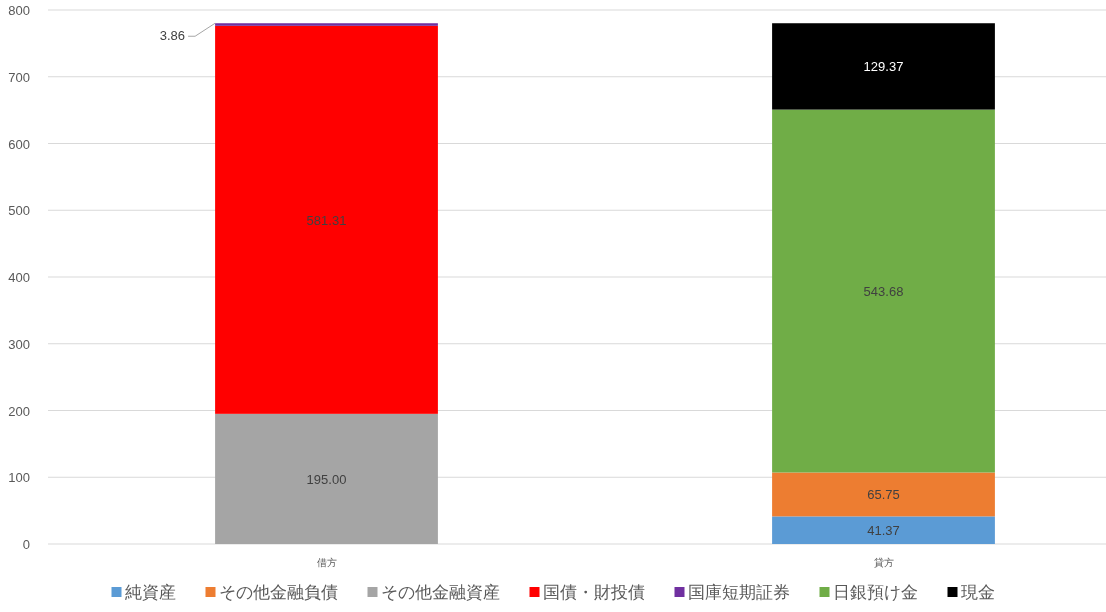  I want to click on x-tick-label: 貸方, so click(883, 562).